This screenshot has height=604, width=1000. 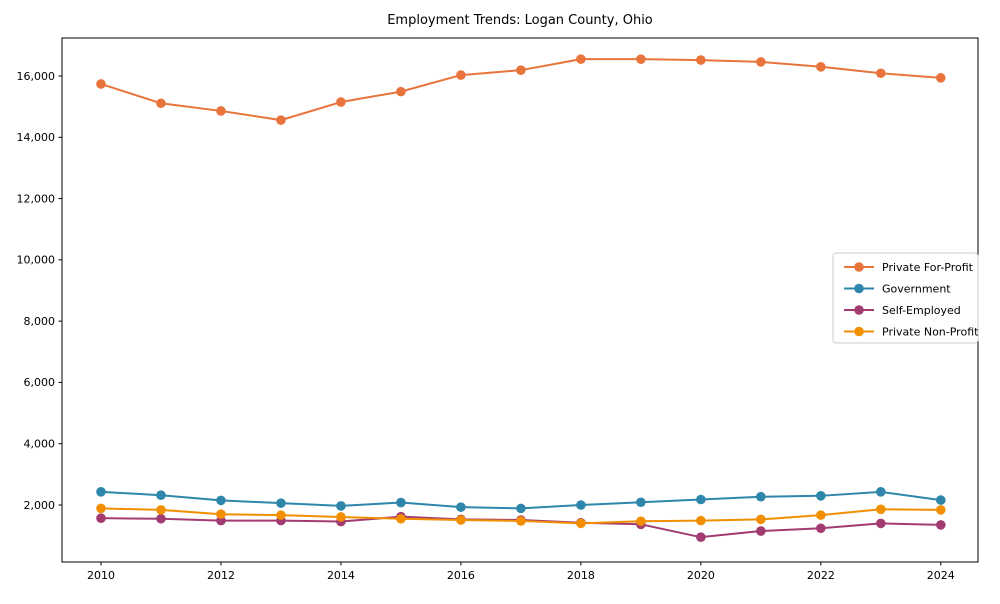 I want to click on legend-marker-government, so click(x=859, y=288).